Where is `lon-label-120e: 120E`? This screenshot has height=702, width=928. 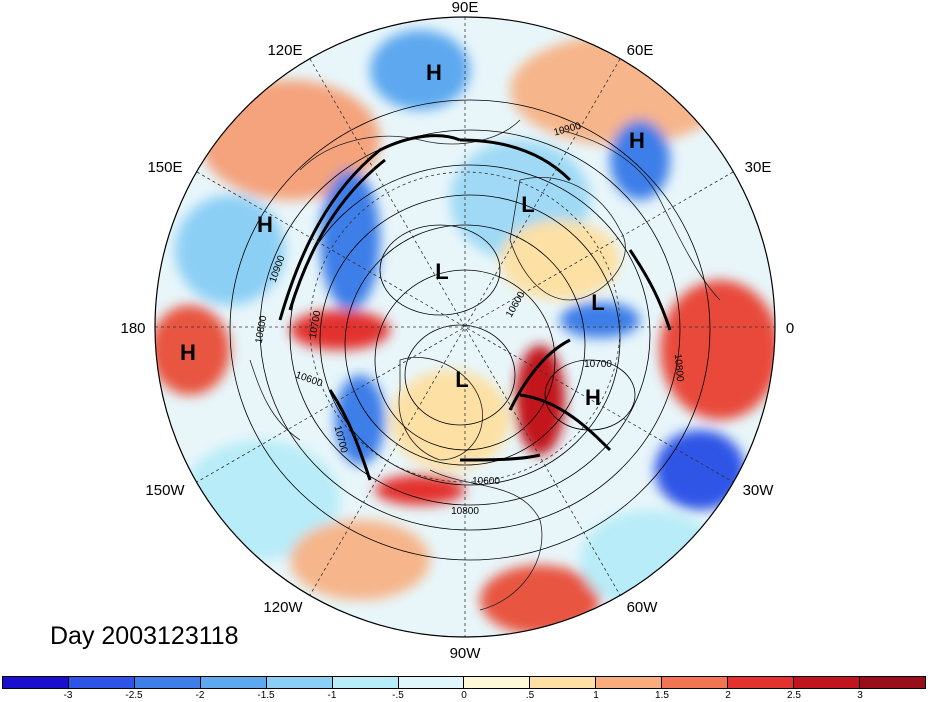
lon-label-120e: 120E is located at coordinates (284, 50).